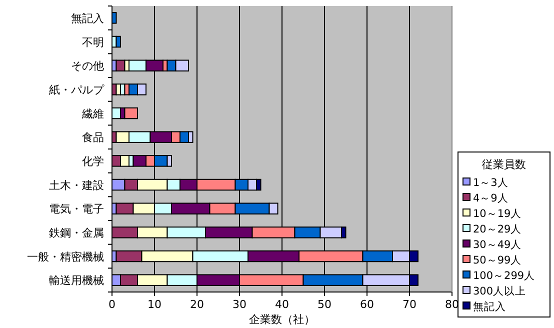 Image resolution: width=554 pixels, height=328 pixels. What do you see at coordinates (65, 257) in the screenshot?
I see `y-tick-label: 一般・精密機械` at bounding box center [65, 257].